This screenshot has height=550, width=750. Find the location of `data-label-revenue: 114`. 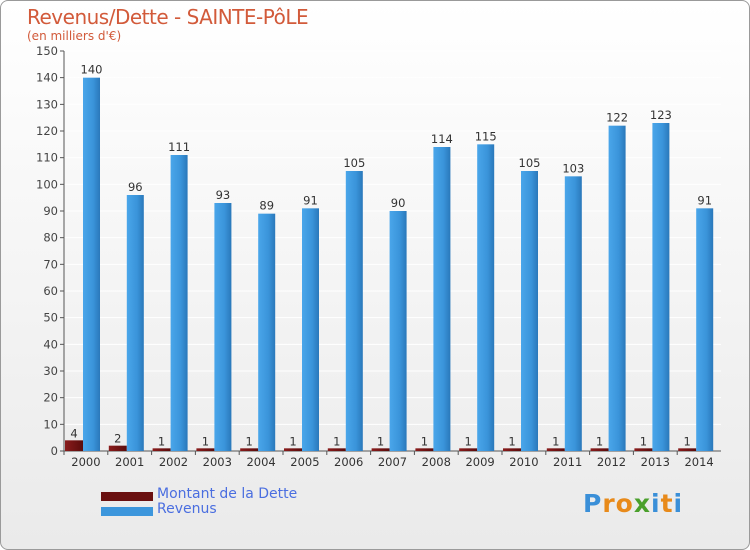

data-label-revenue: 114 is located at coordinates (442, 139).